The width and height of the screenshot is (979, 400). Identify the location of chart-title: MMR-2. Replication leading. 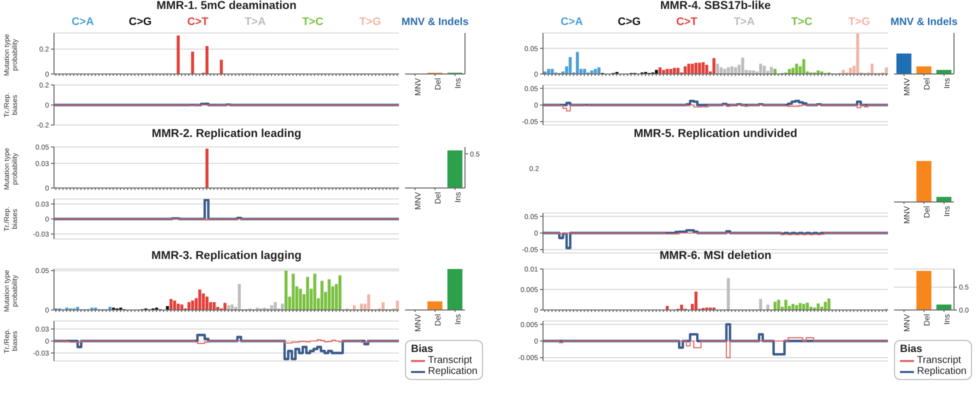
(226, 134).